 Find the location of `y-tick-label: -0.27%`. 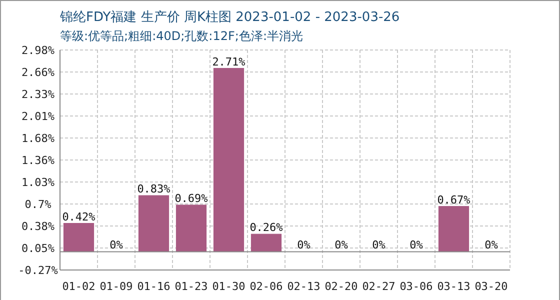

y-tick-label: -0.27% is located at coordinates (38, 270).